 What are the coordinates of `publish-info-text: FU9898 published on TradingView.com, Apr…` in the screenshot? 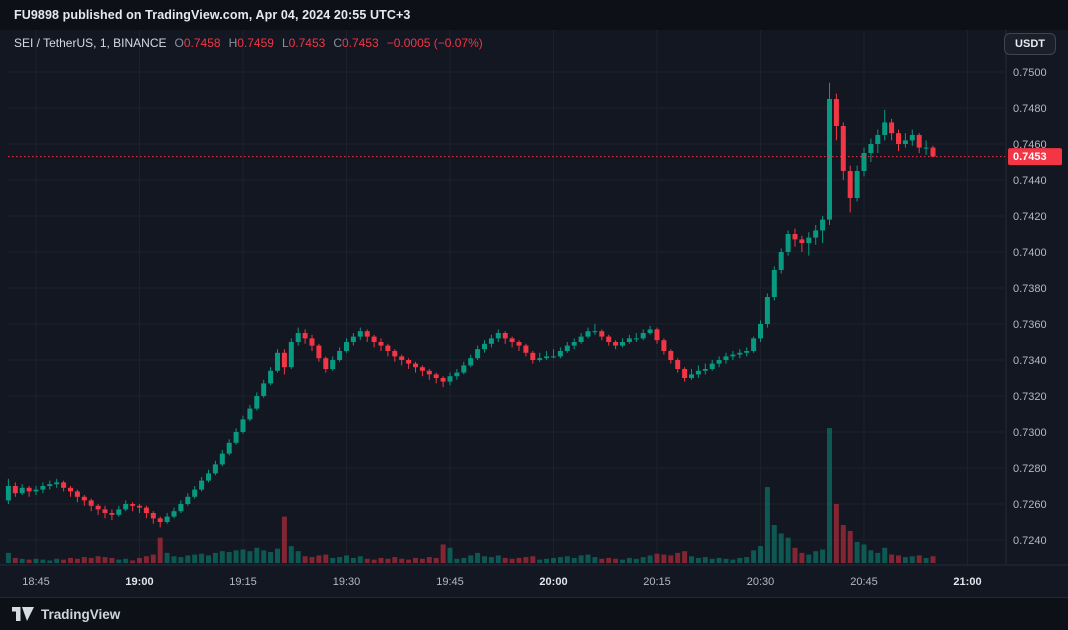 It's located at (212, 15).